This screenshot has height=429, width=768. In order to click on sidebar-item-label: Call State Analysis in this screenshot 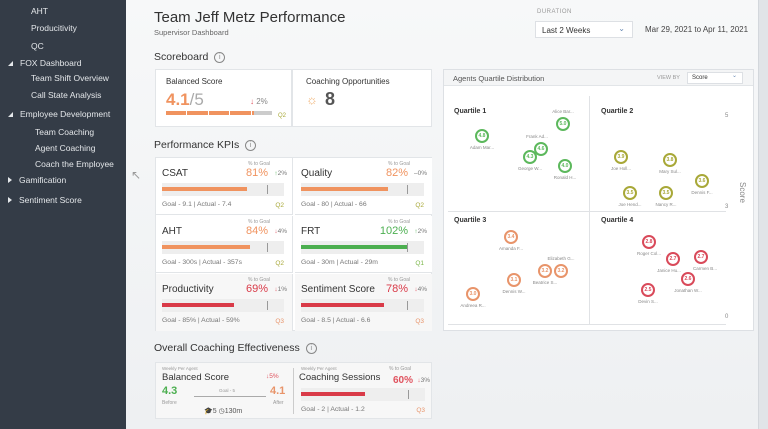, I will do `click(66, 95)`.